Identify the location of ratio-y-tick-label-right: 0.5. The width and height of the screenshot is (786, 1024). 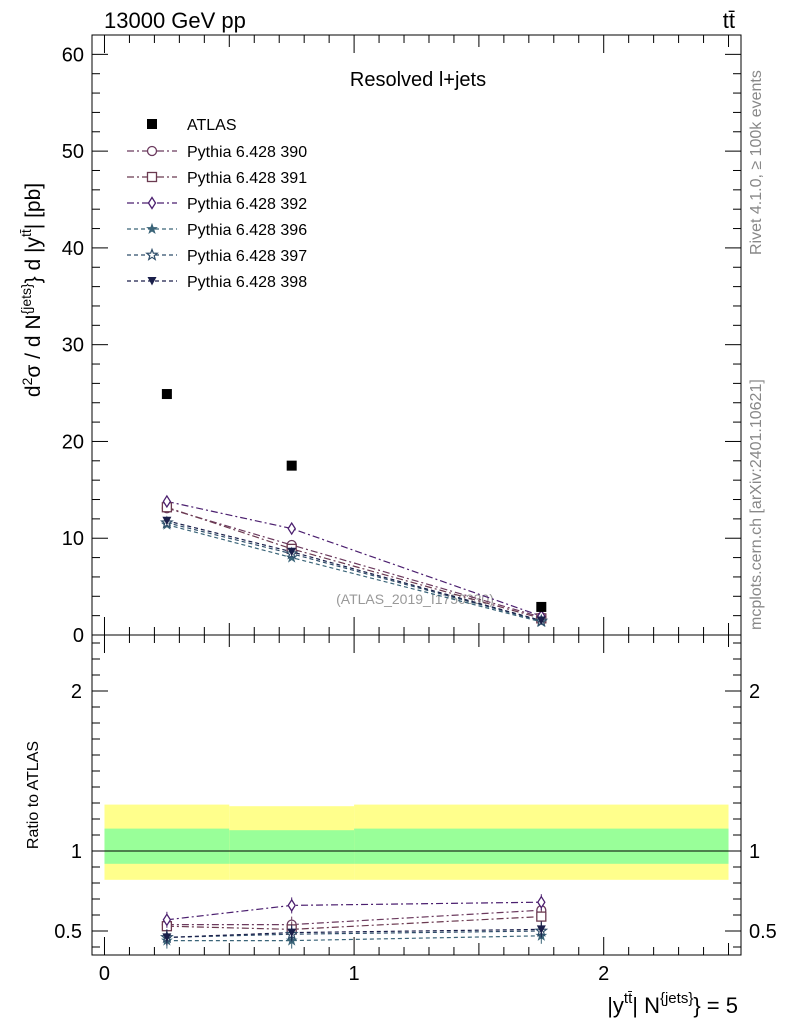
(763, 932).